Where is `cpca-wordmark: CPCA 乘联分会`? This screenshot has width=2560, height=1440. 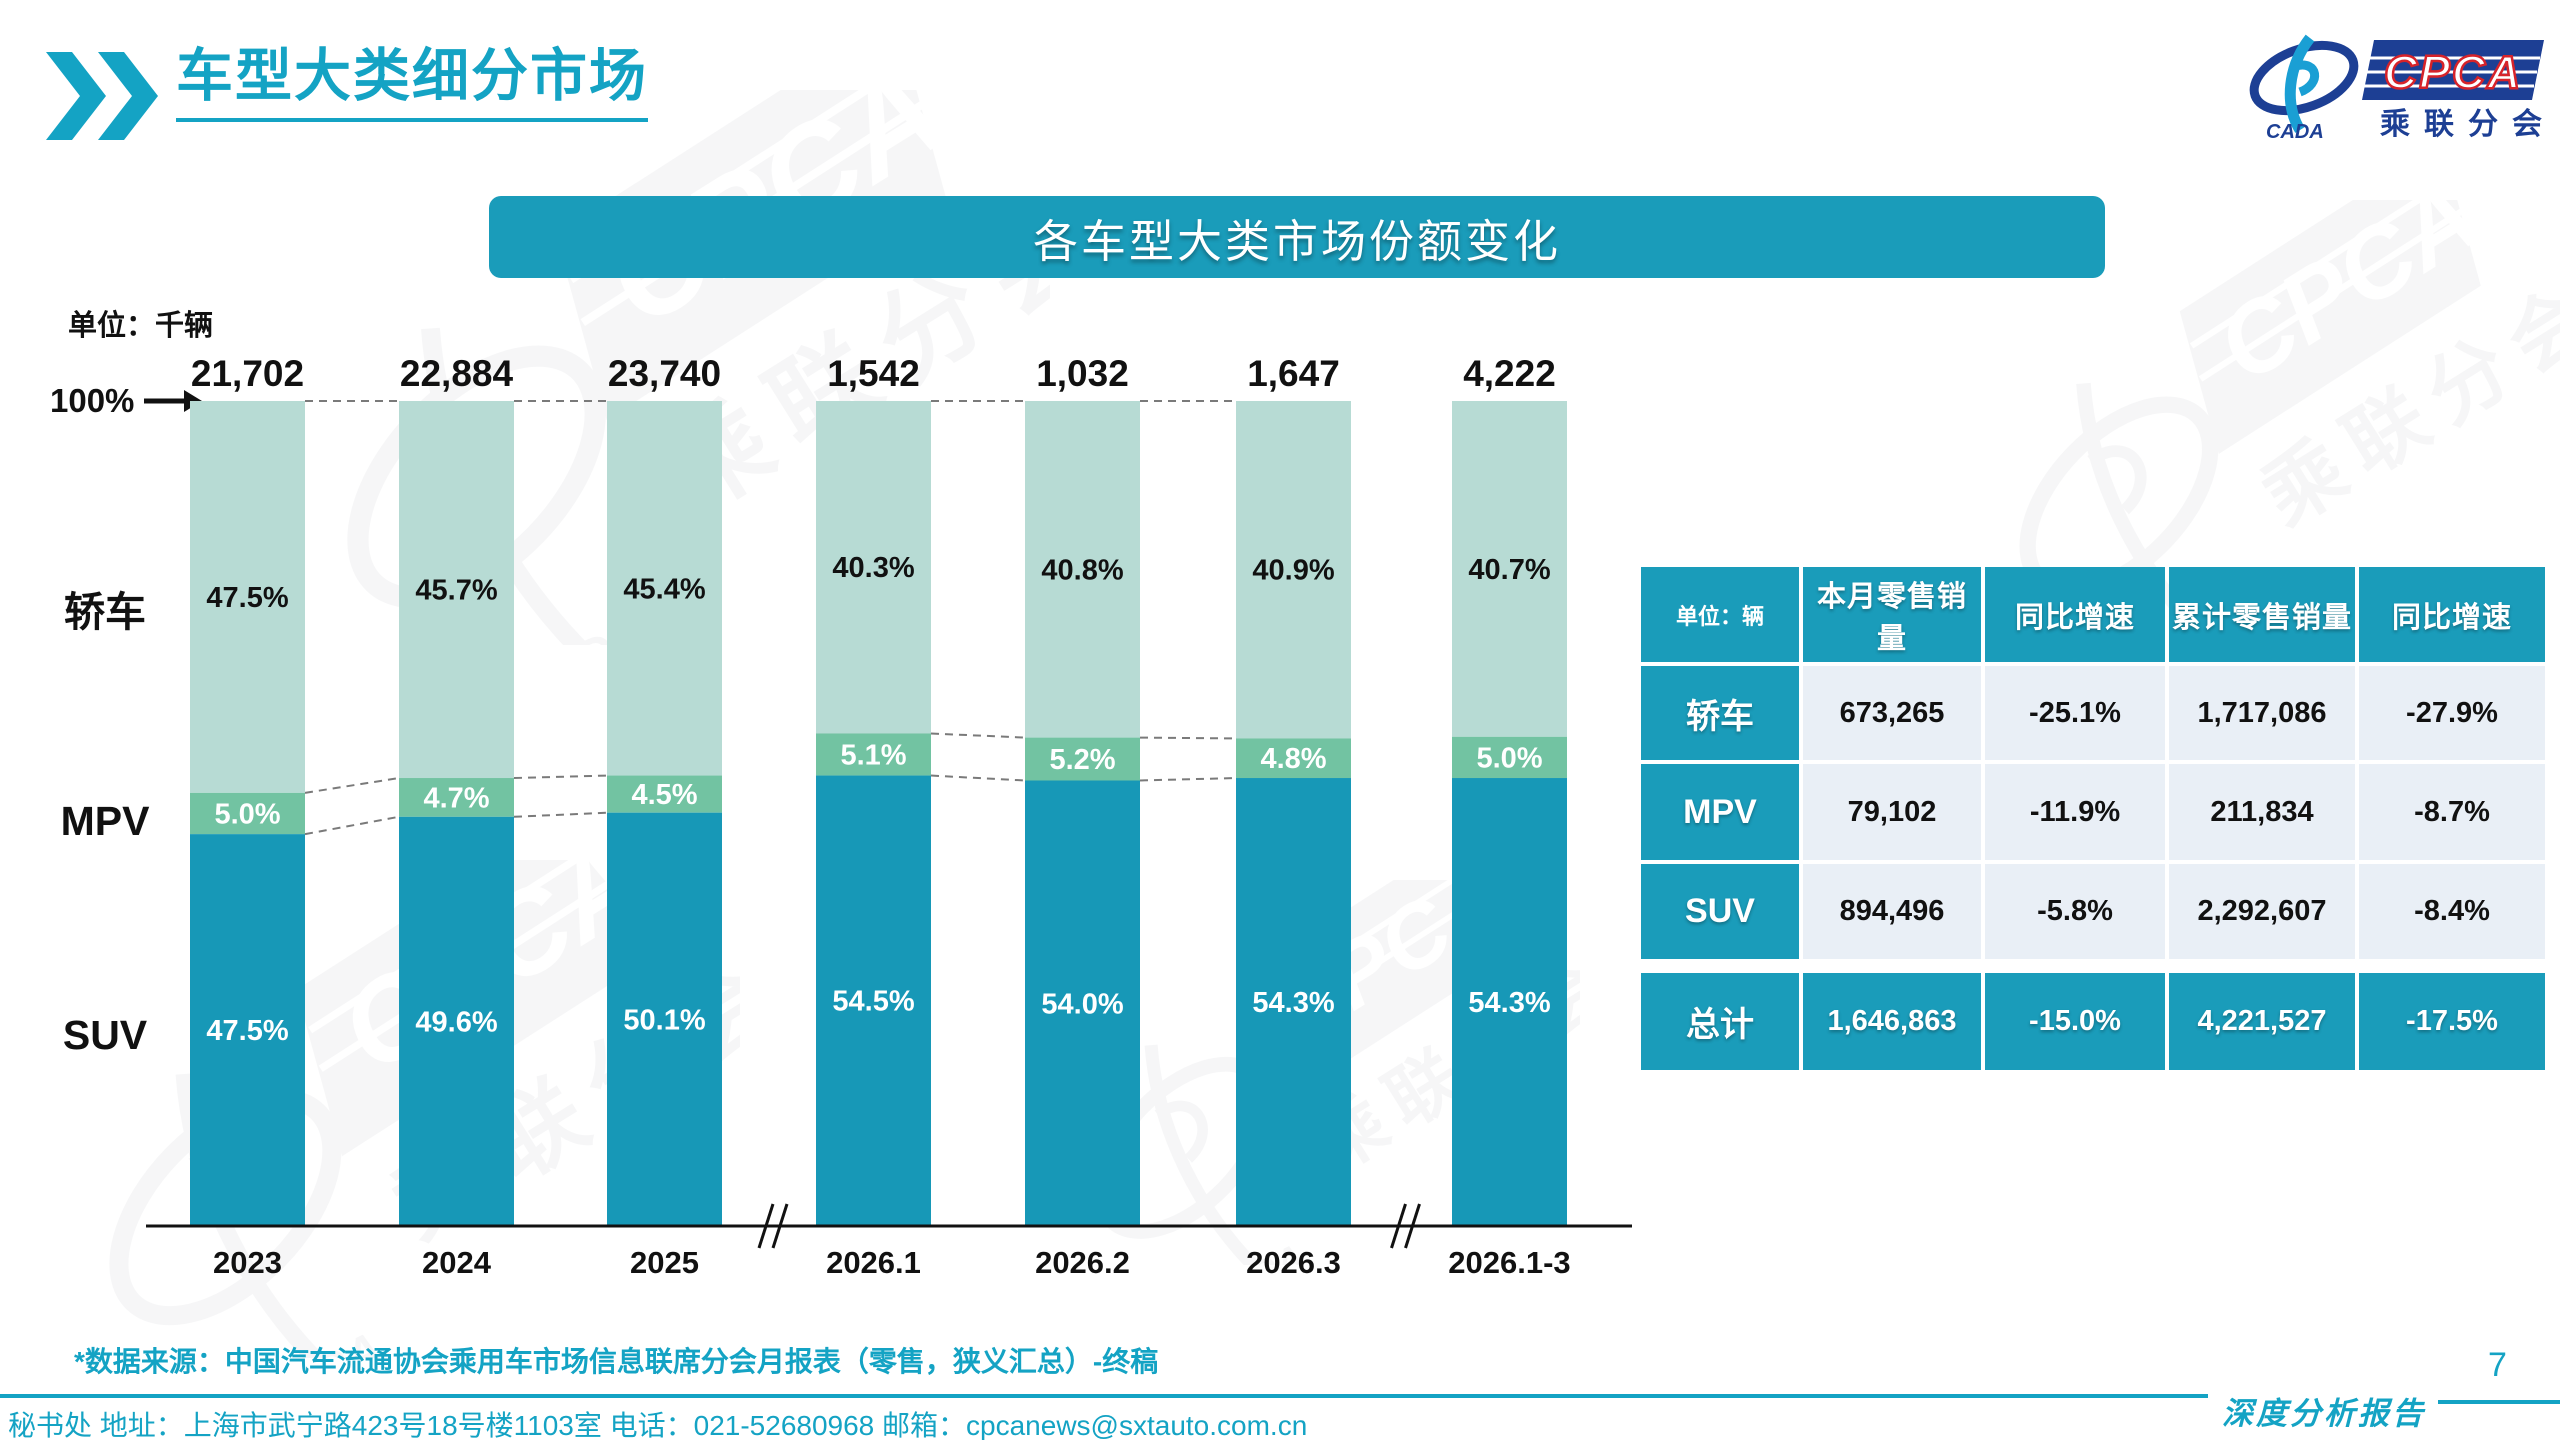 cpca-wordmark: CPCA 乘联分会 is located at coordinates (2455, 90).